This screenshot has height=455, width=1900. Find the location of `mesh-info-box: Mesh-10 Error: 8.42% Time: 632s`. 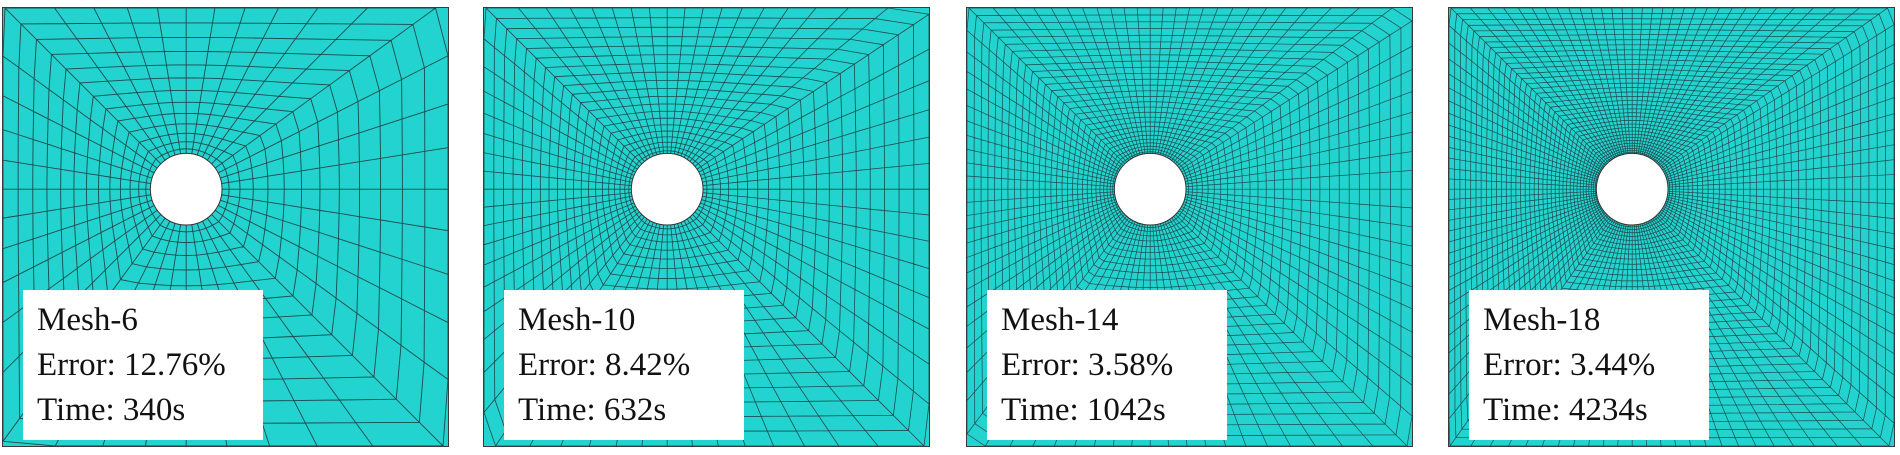

mesh-info-box: Mesh-10 Error: 8.42% Time: 632s is located at coordinates (624, 365).